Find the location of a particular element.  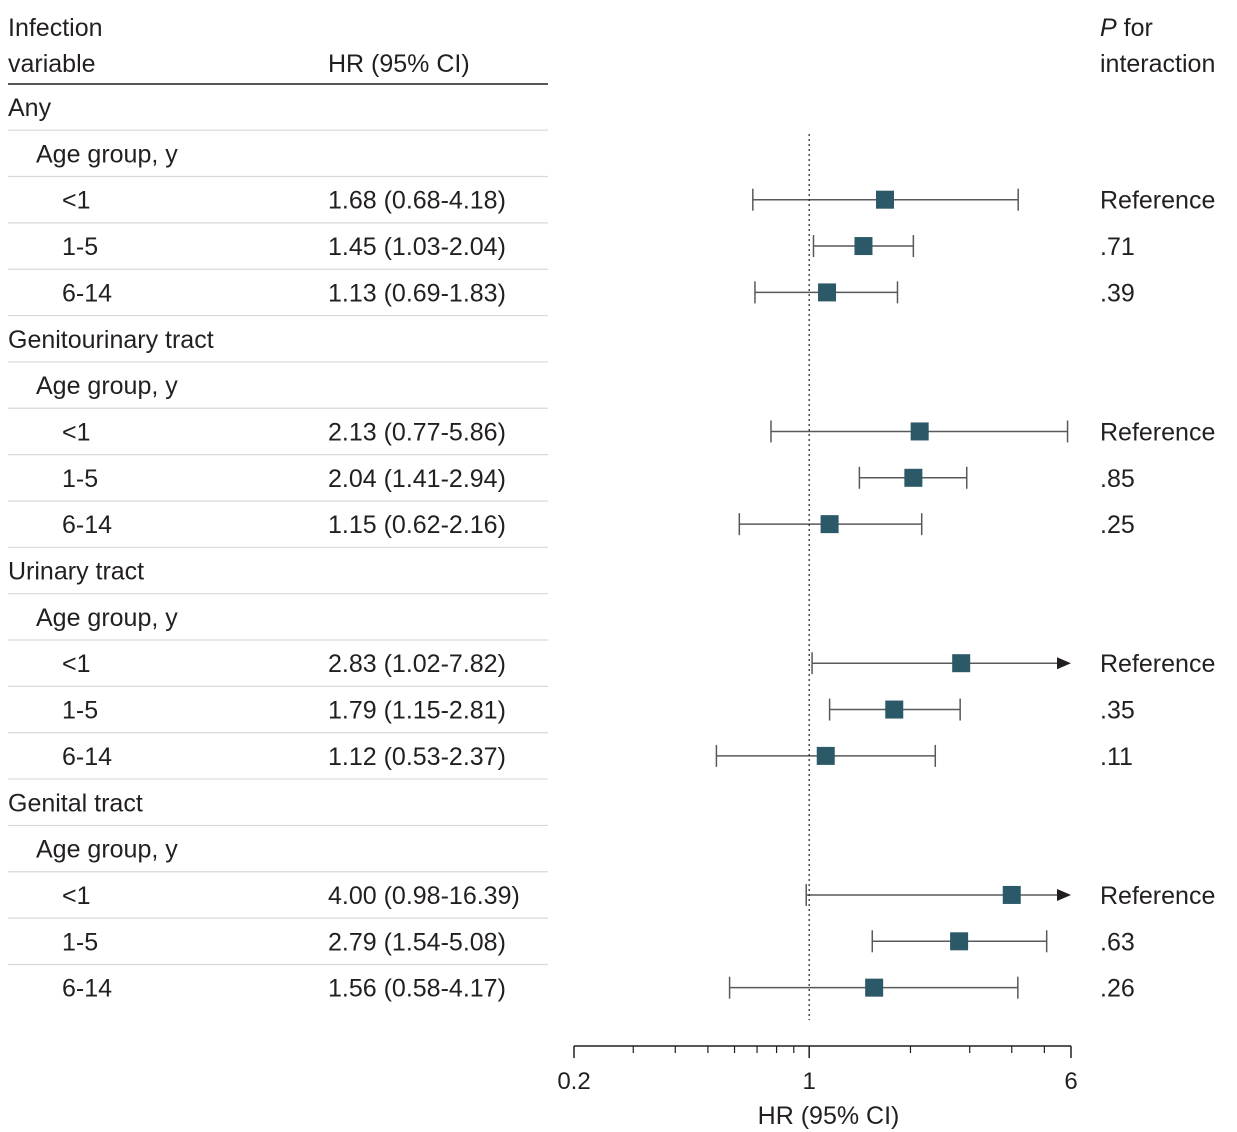

p-value: .25 is located at coordinates (1117, 525).